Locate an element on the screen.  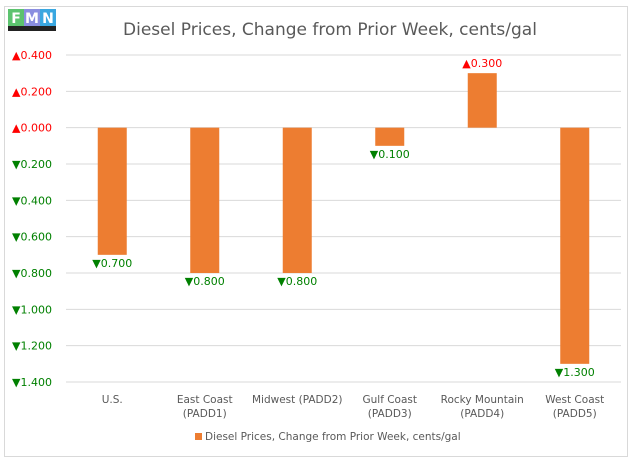
fmn-logo: F M N is located at coordinates (32, 20).